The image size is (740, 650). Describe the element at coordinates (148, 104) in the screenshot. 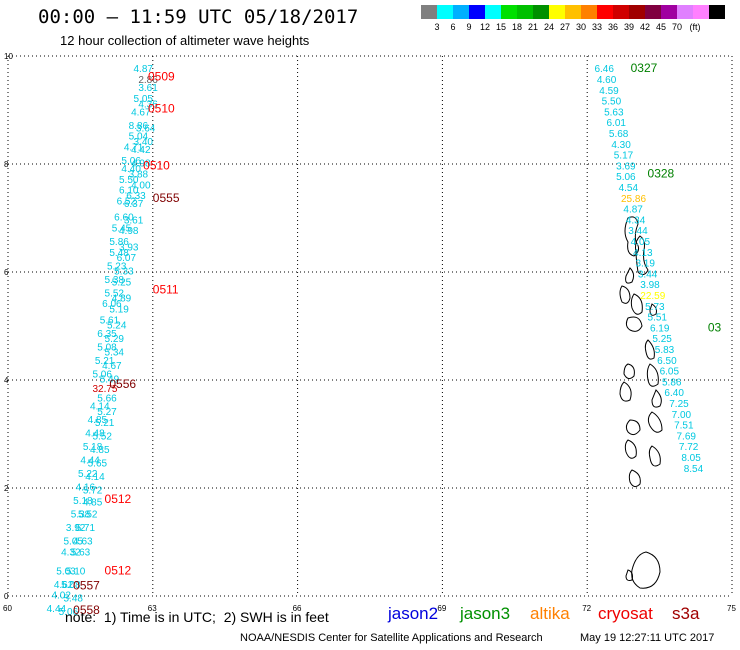

I see `wave-height-value: 4.36` at that location.